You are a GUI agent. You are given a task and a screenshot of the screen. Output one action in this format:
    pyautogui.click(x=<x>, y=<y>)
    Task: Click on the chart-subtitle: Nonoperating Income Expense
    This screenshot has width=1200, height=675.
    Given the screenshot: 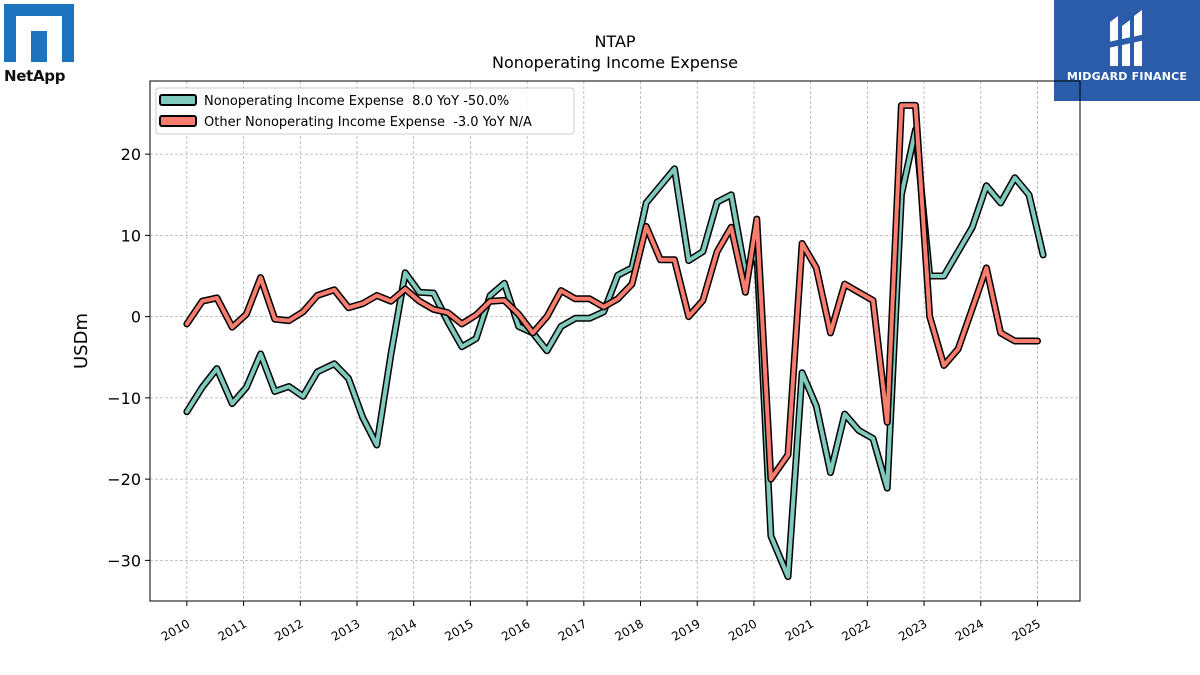 What is the action you would take?
    pyautogui.click(x=615, y=62)
    